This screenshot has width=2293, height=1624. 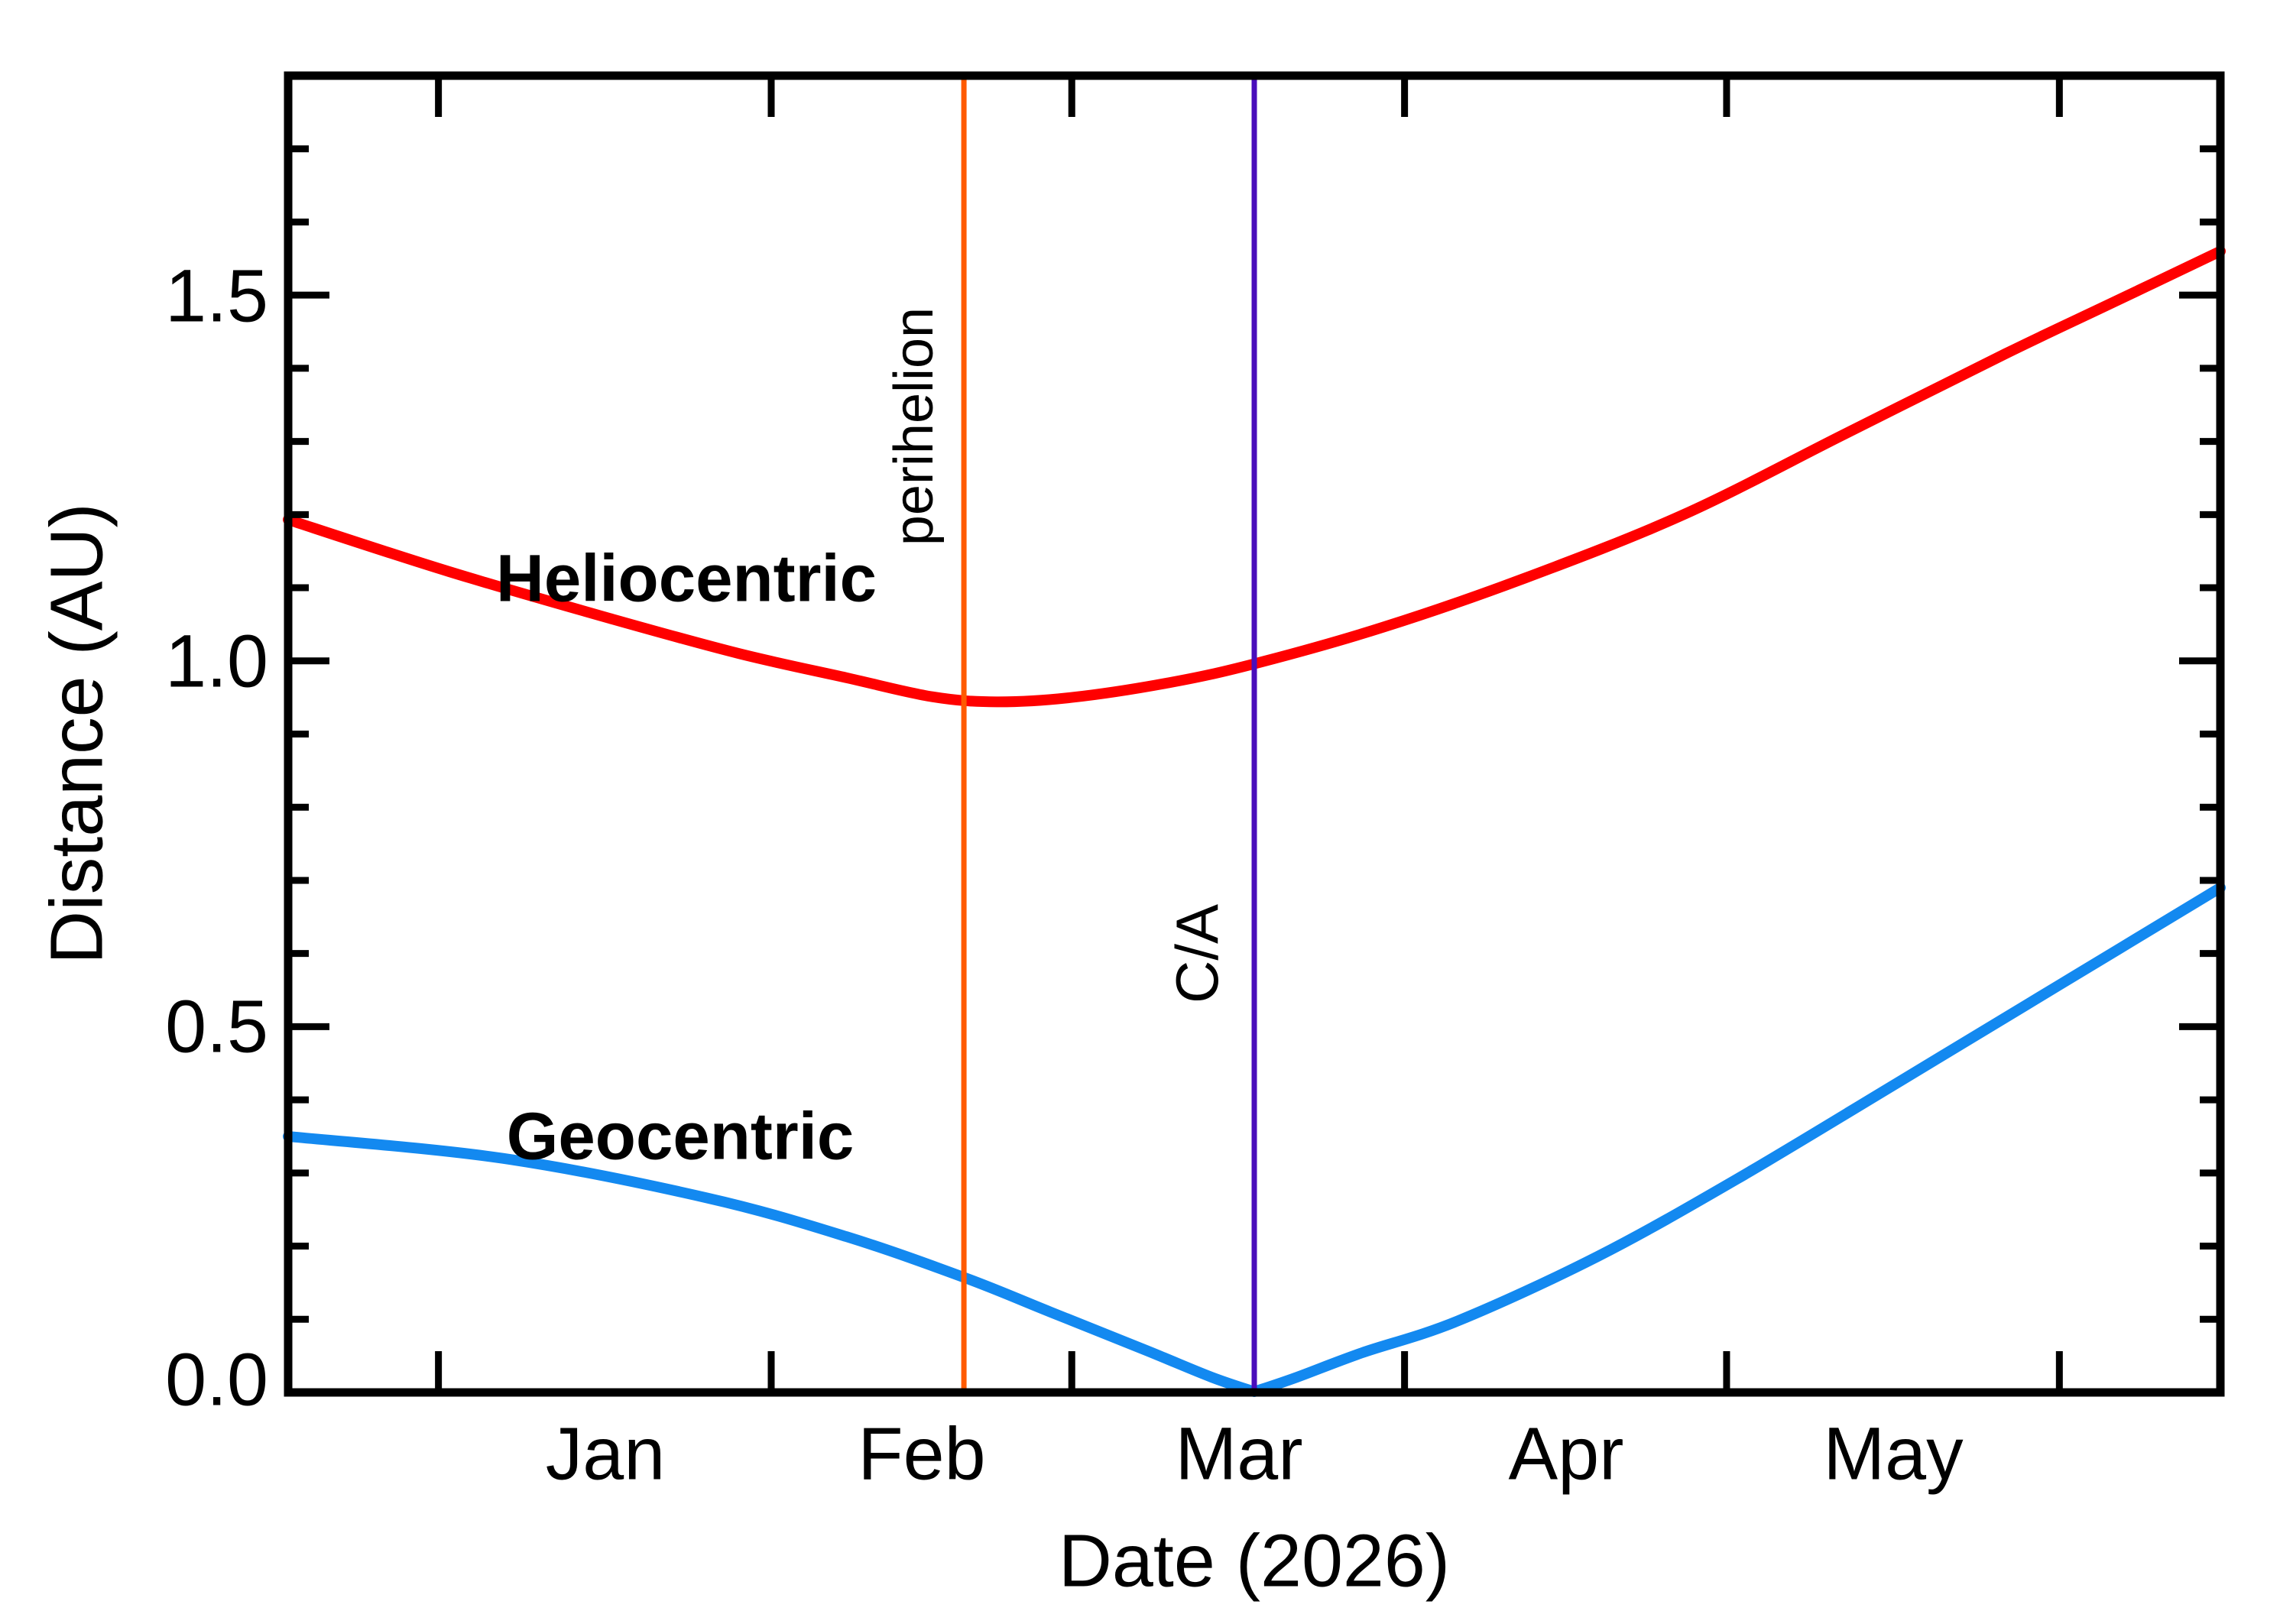 What do you see at coordinates (76, 733) in the screenshot?
I see `y-axis-title: Distance (AU)` at bounding box center [76, 733].